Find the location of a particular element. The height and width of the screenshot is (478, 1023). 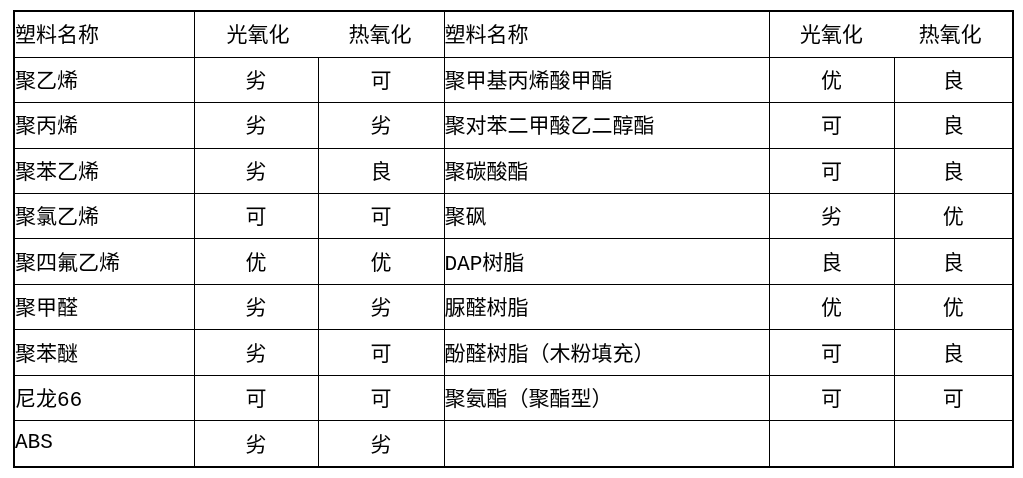

header-oxidation-right: 光氧化 热氧化 is located at coordinates (891, 34).